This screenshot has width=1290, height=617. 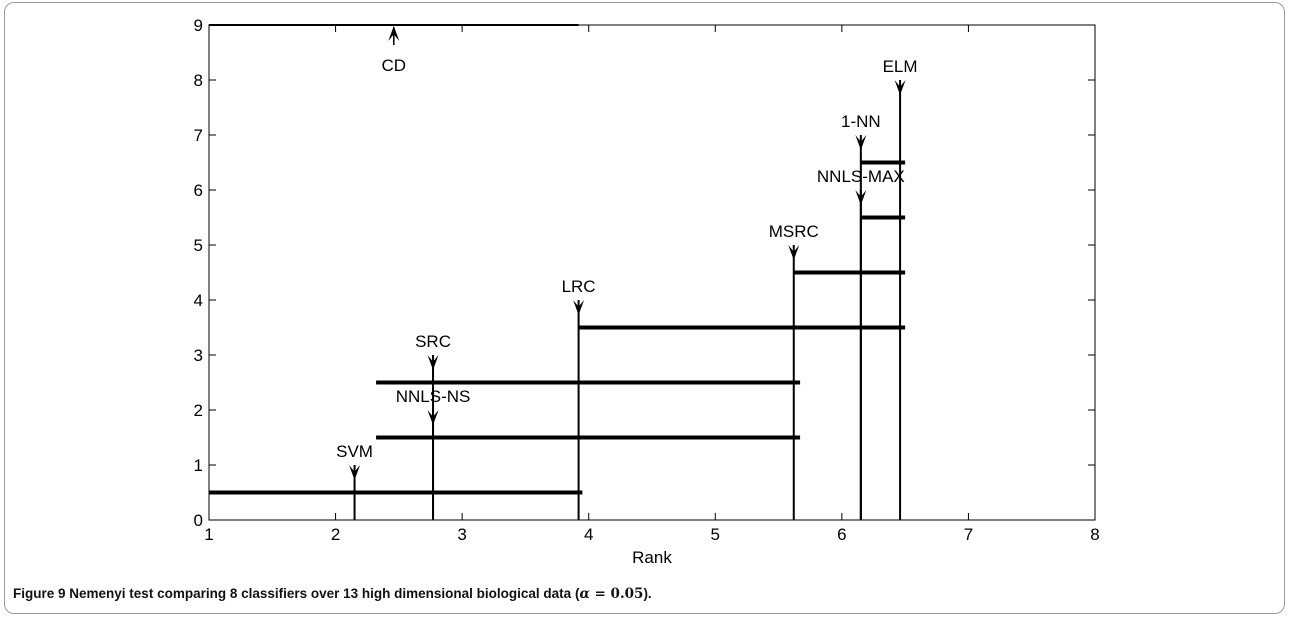 I want to click on y-tick-label: 5, so click(x=198, y=245).